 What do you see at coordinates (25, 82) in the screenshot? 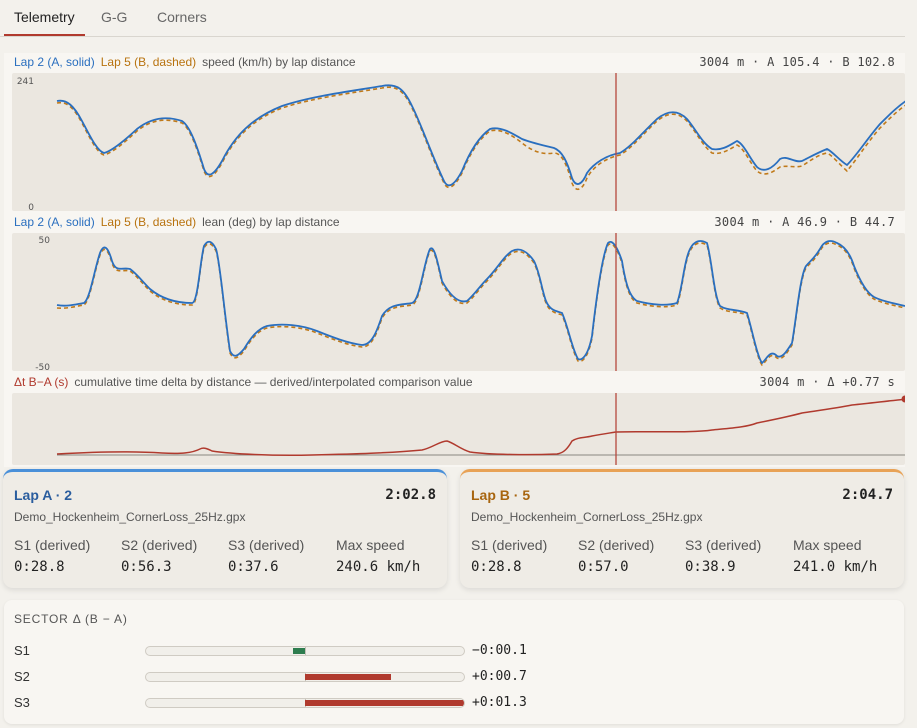
I see `speed-ymax-label: 241` at bounding box center [25, 82].